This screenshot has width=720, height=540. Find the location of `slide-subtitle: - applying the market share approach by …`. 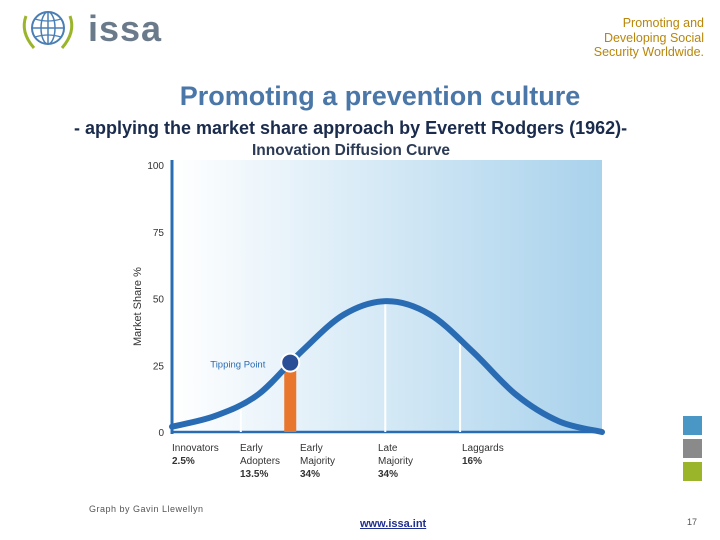

slide-subtitle: - applying the market share approach by … is located at coordinates (351, 128).